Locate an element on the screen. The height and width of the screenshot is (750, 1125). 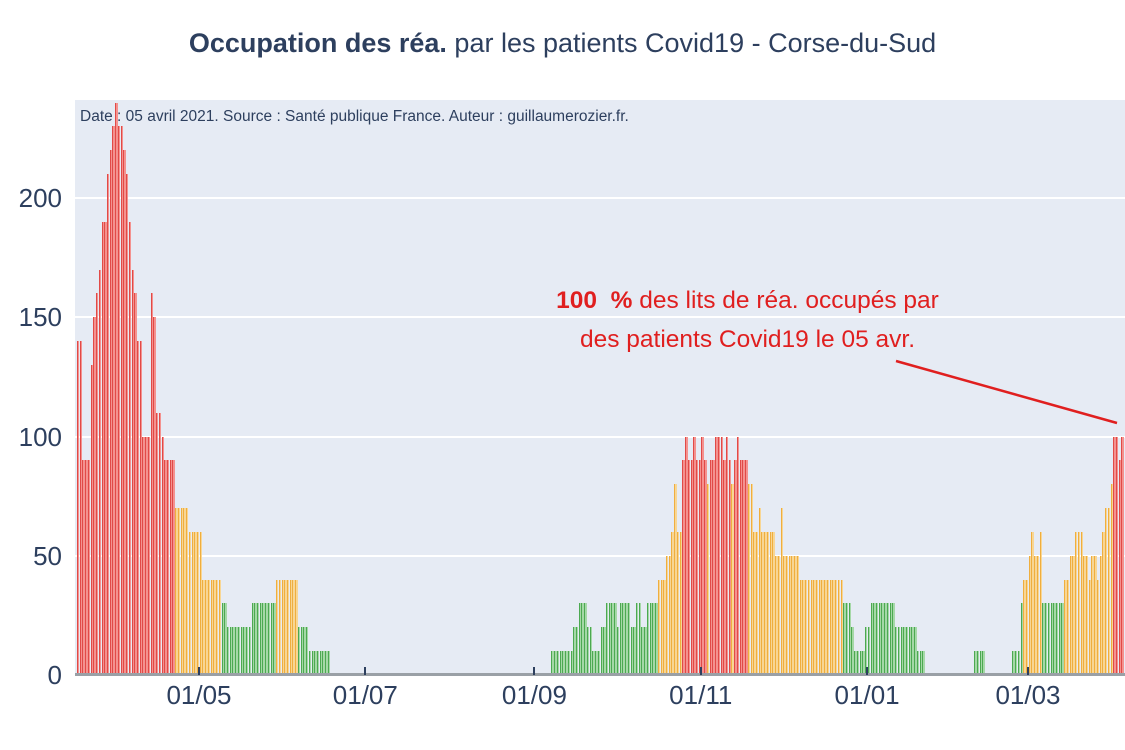
chart-title-bold: Occupation des réa. is located at coordinates (317, 43).